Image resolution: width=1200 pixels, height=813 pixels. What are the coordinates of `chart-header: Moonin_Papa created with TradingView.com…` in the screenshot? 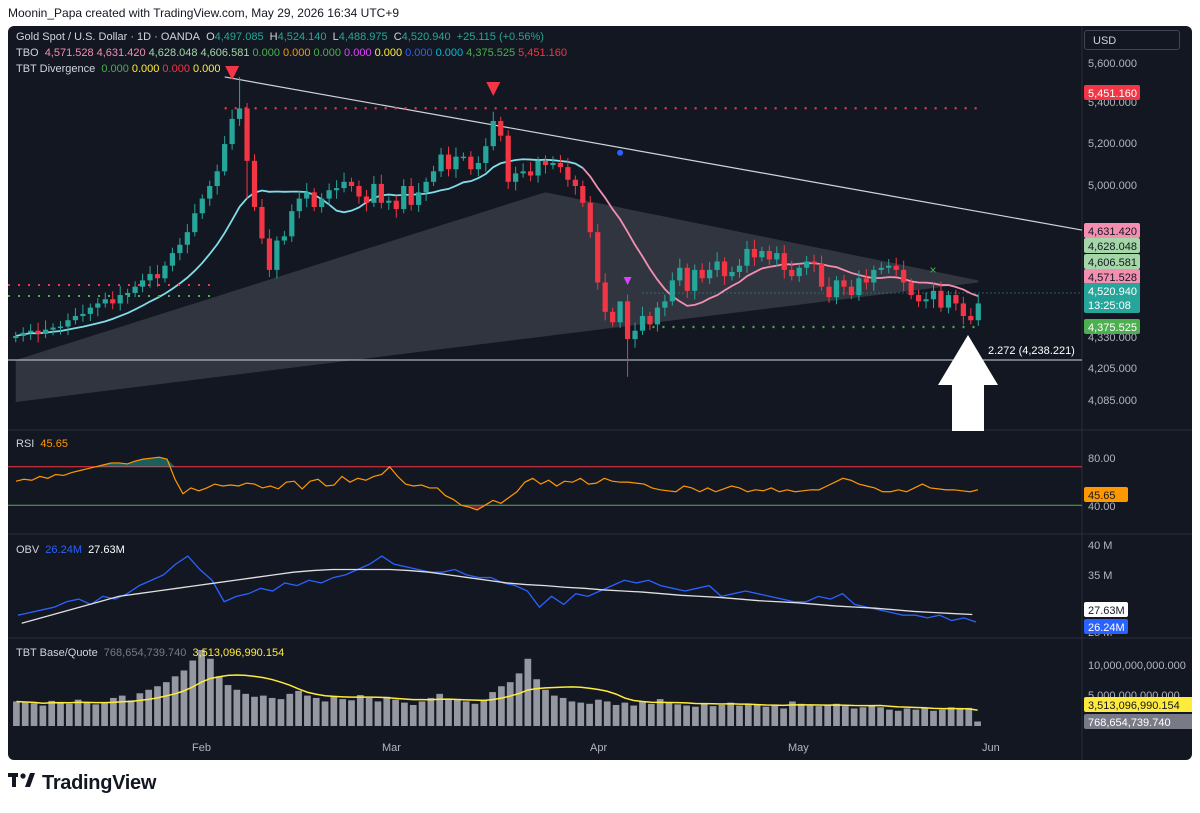 It's located at (600, 13).